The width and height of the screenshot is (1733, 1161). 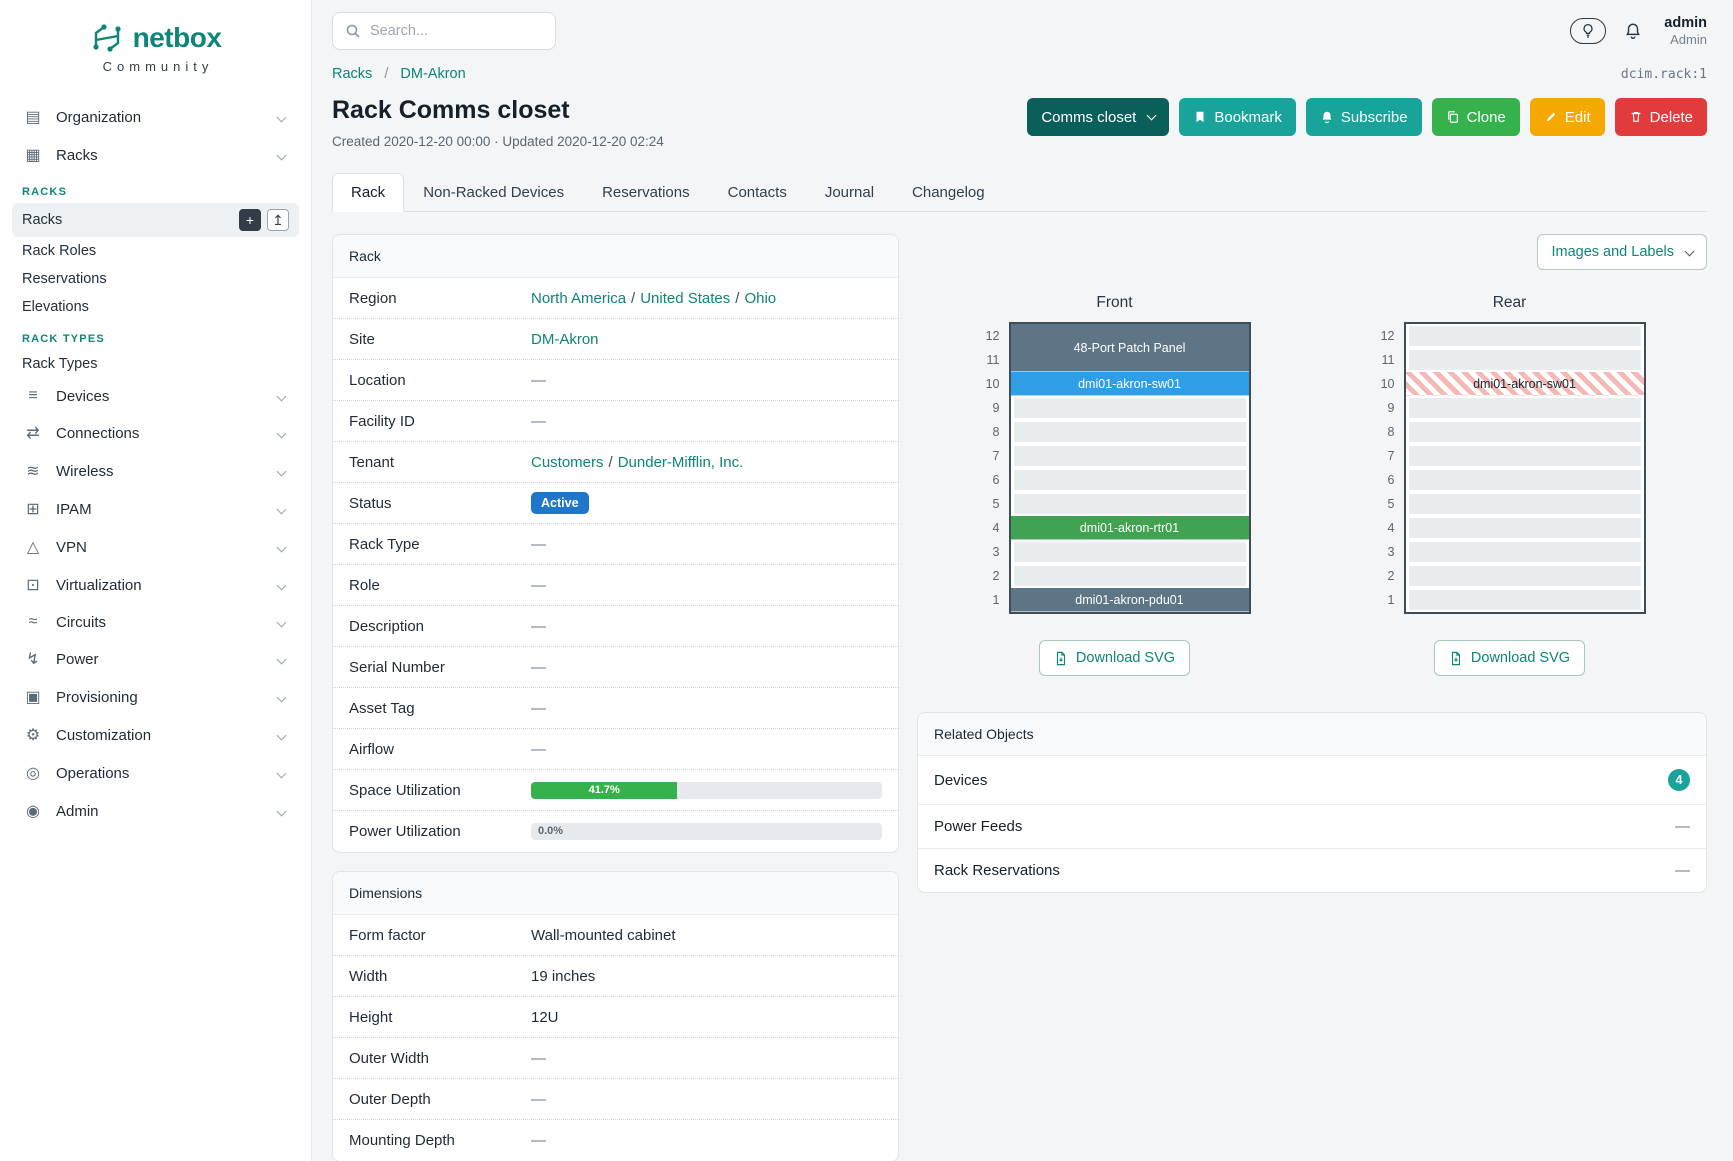 I want to click on related-row-power-feeds: Power Feeds —, so click(x=1312, y=827).